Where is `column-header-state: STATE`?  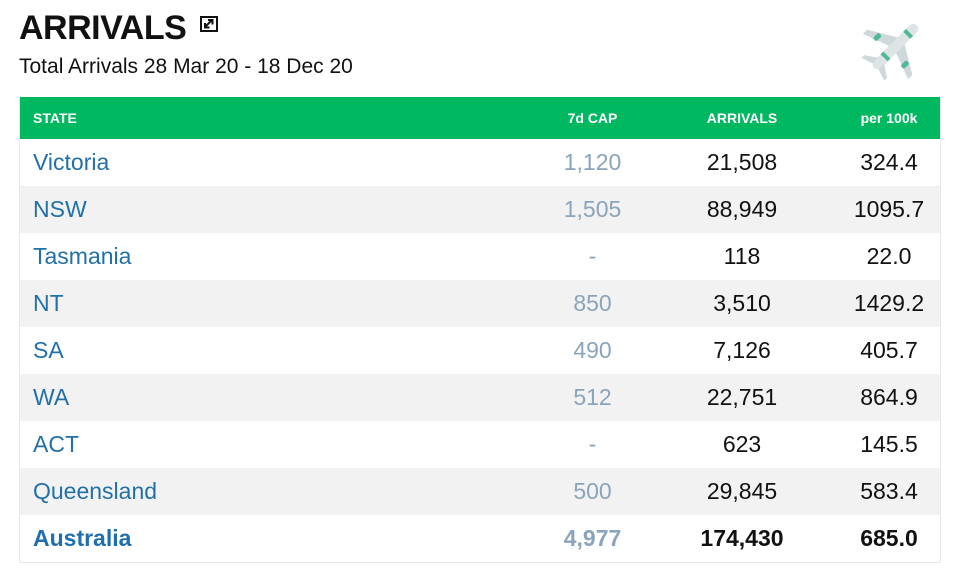 column-header-state: STATE is located at coordinates (55, 118).